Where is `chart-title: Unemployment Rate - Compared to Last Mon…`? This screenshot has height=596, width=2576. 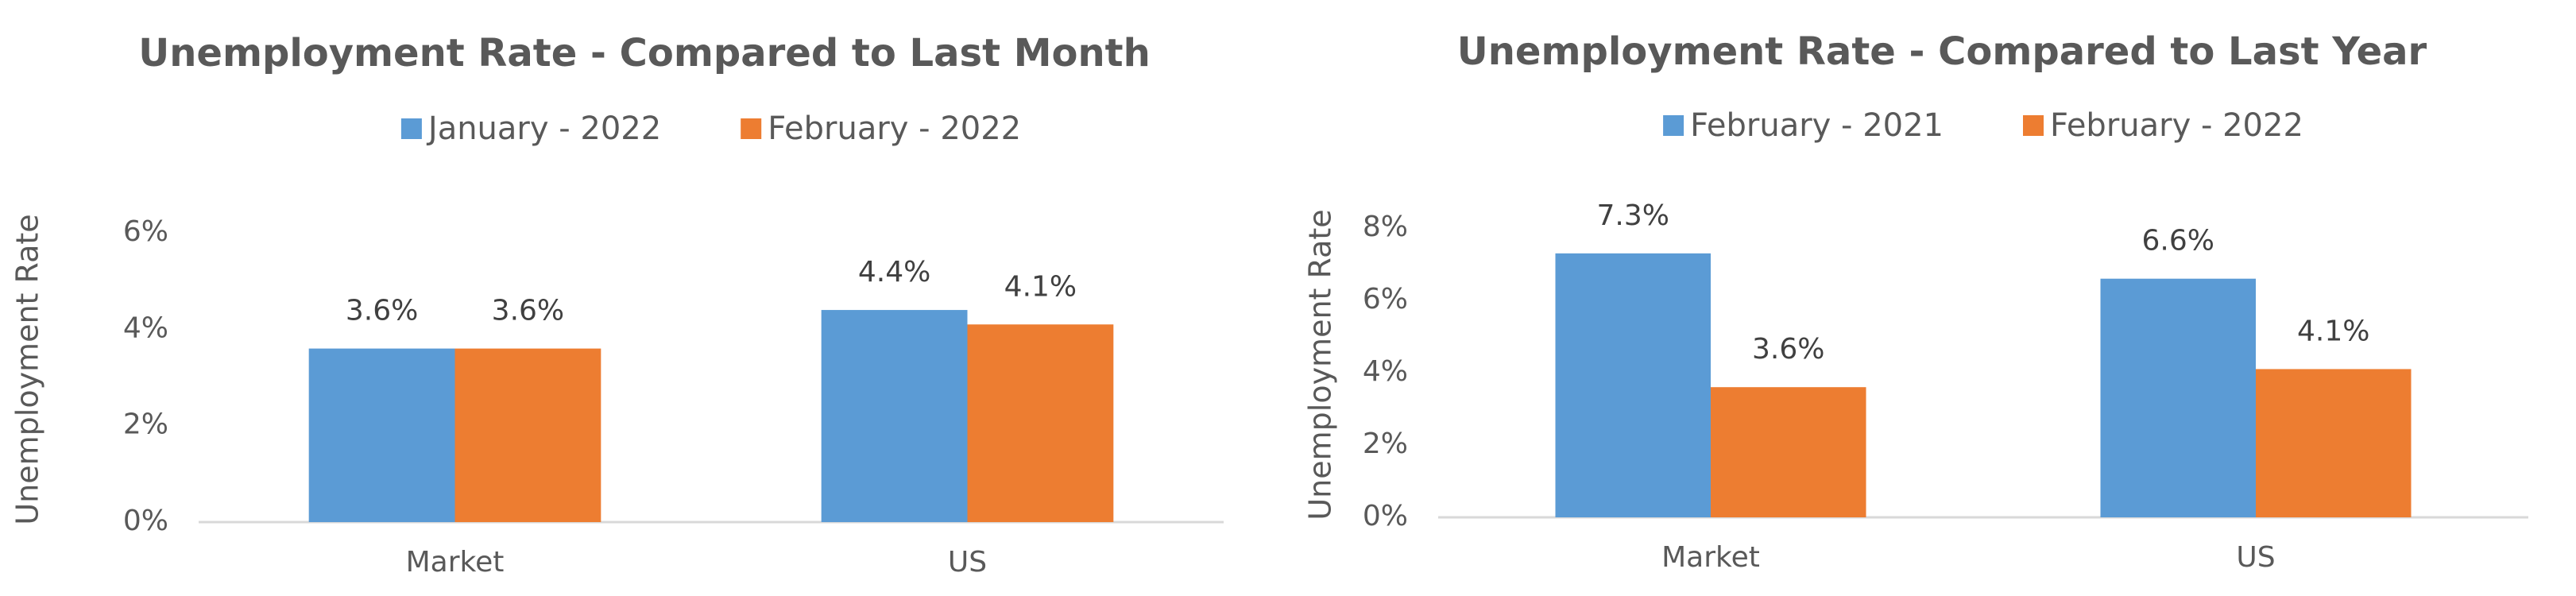 chart-title: Unemployment Rate - Compared to Last Mon… is located at coordinates (644, 53).